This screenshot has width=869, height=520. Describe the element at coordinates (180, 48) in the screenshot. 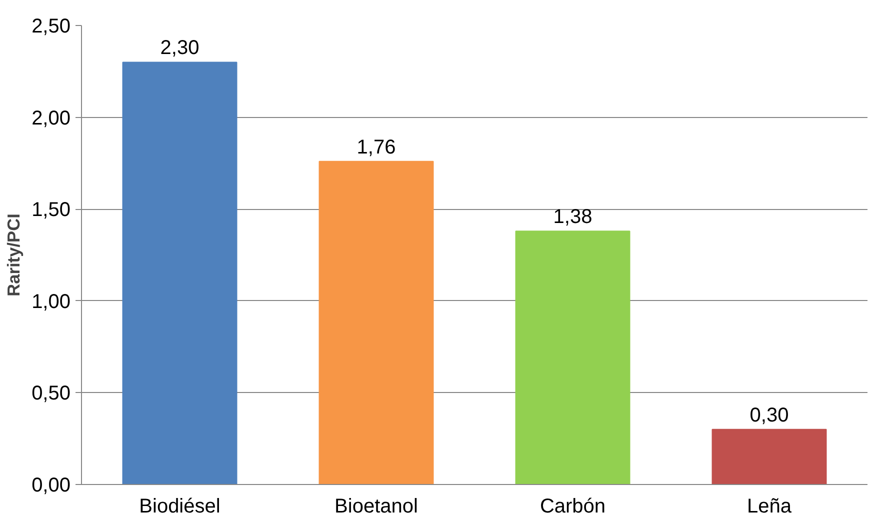

I see `data-label: 2,30` at that location.